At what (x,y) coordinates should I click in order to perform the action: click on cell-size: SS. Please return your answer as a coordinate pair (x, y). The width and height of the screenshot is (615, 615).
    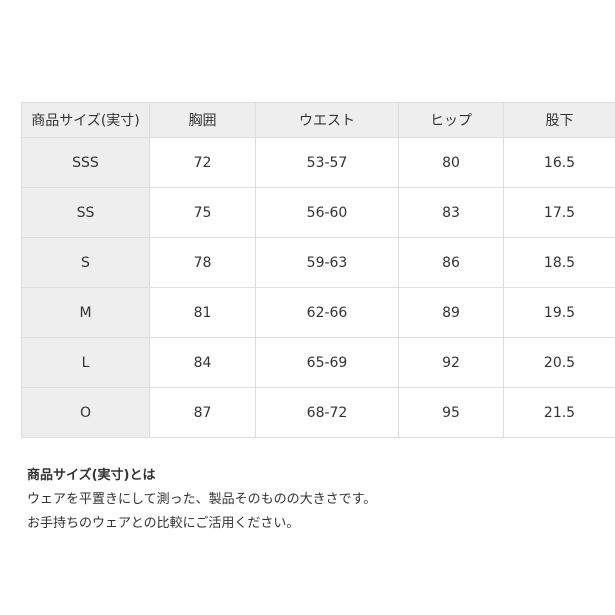
    Looking at the image, I should click on (85, 212).